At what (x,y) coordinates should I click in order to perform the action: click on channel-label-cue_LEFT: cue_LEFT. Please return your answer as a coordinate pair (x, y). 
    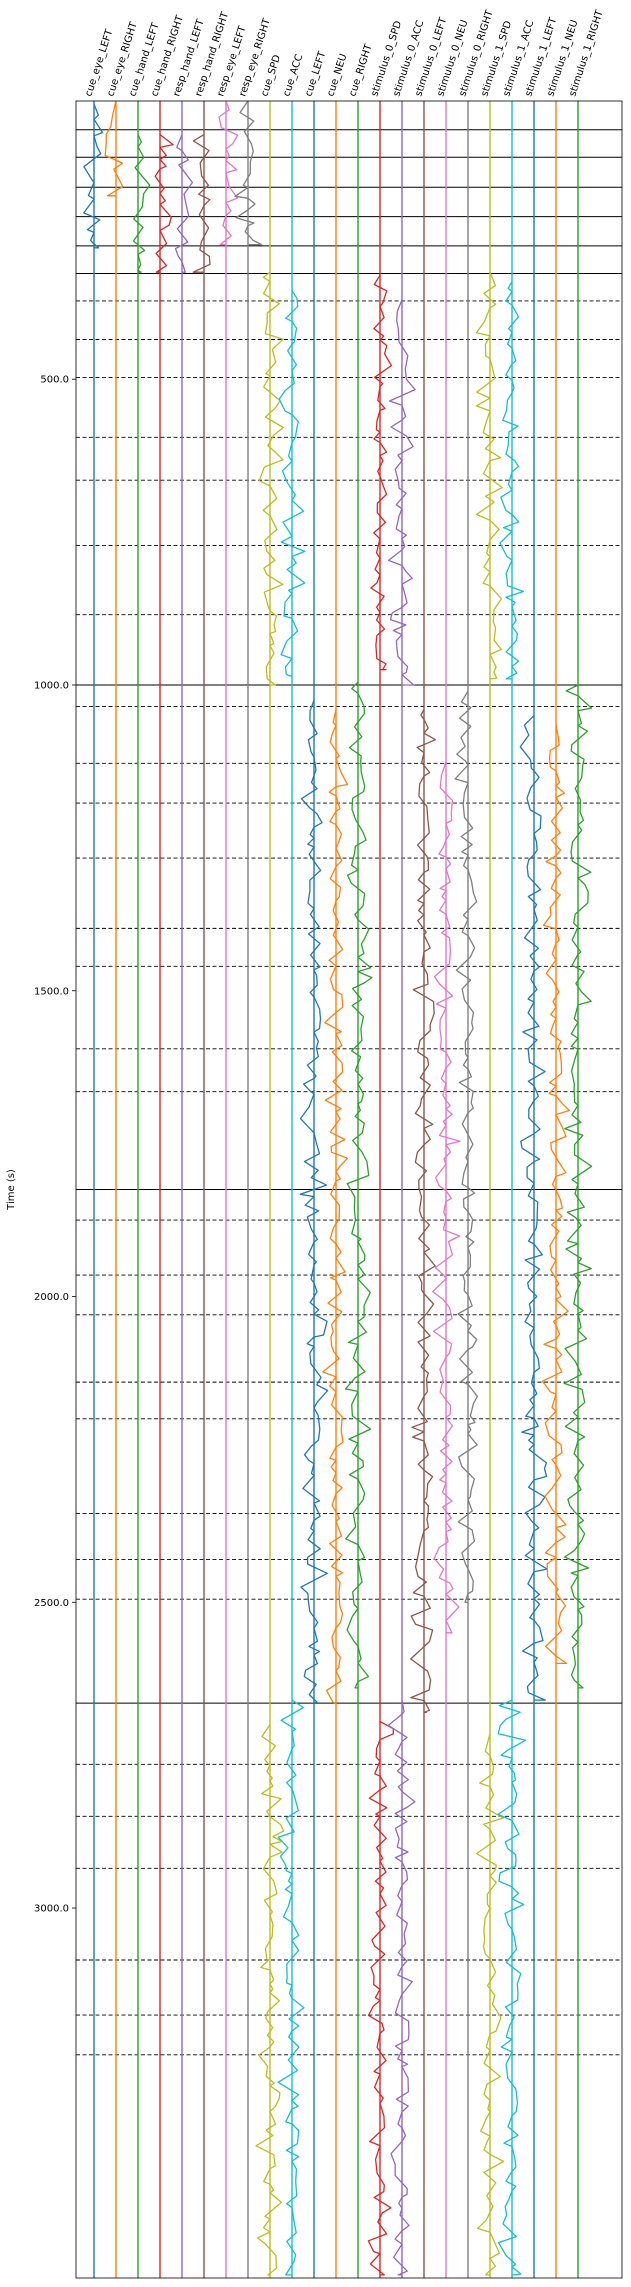
    Looking at the image, I should click on (315, 73).